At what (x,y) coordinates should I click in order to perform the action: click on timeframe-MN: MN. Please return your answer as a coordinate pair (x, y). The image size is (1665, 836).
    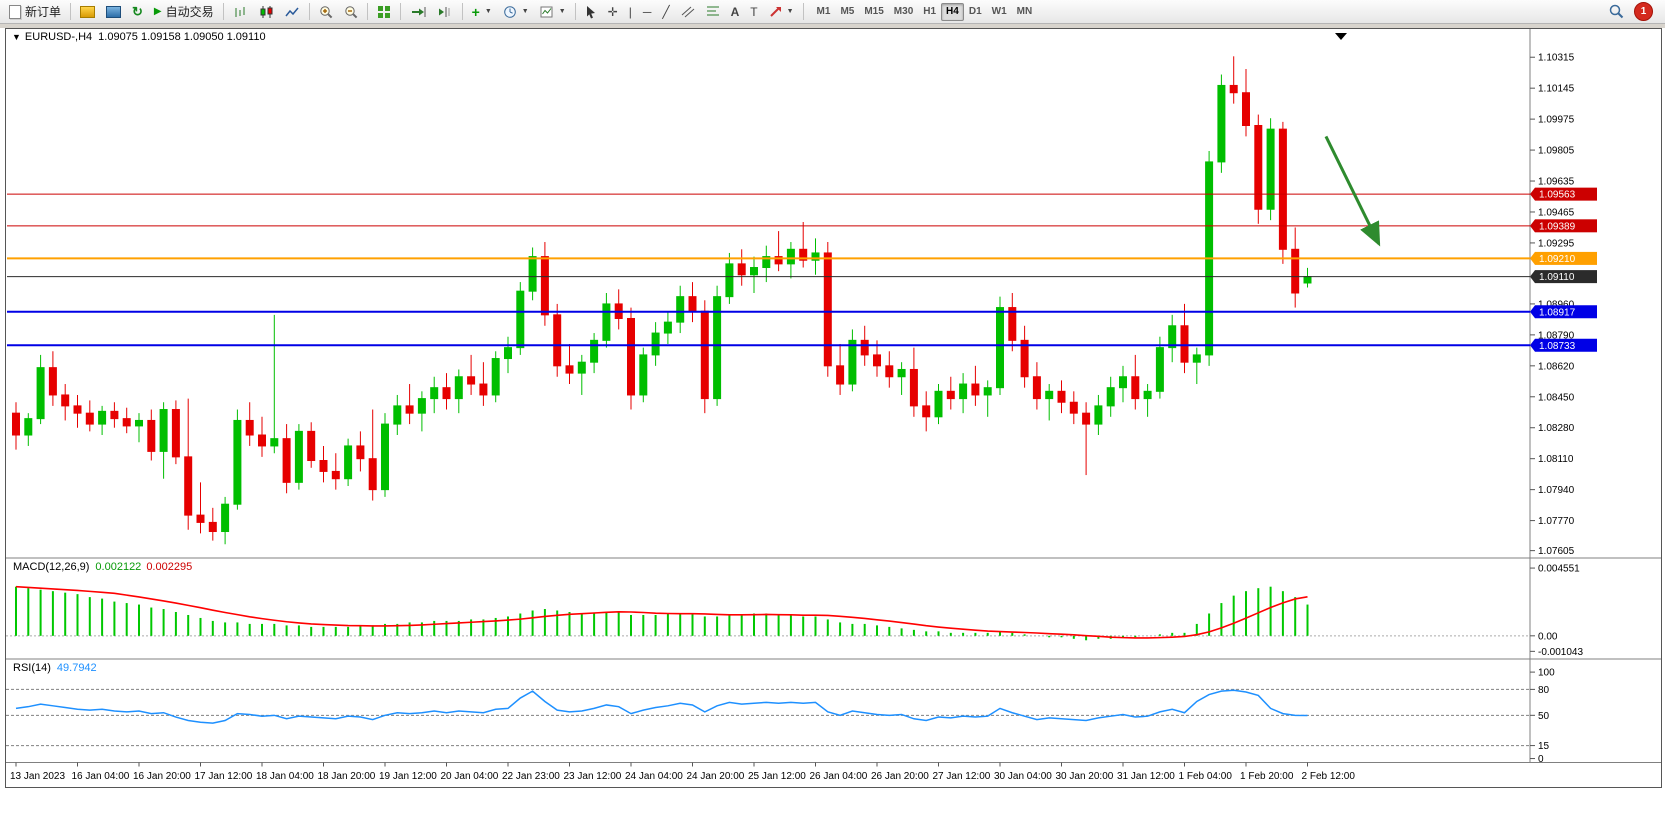
    Looking at the image, I should click on (1025, 12).